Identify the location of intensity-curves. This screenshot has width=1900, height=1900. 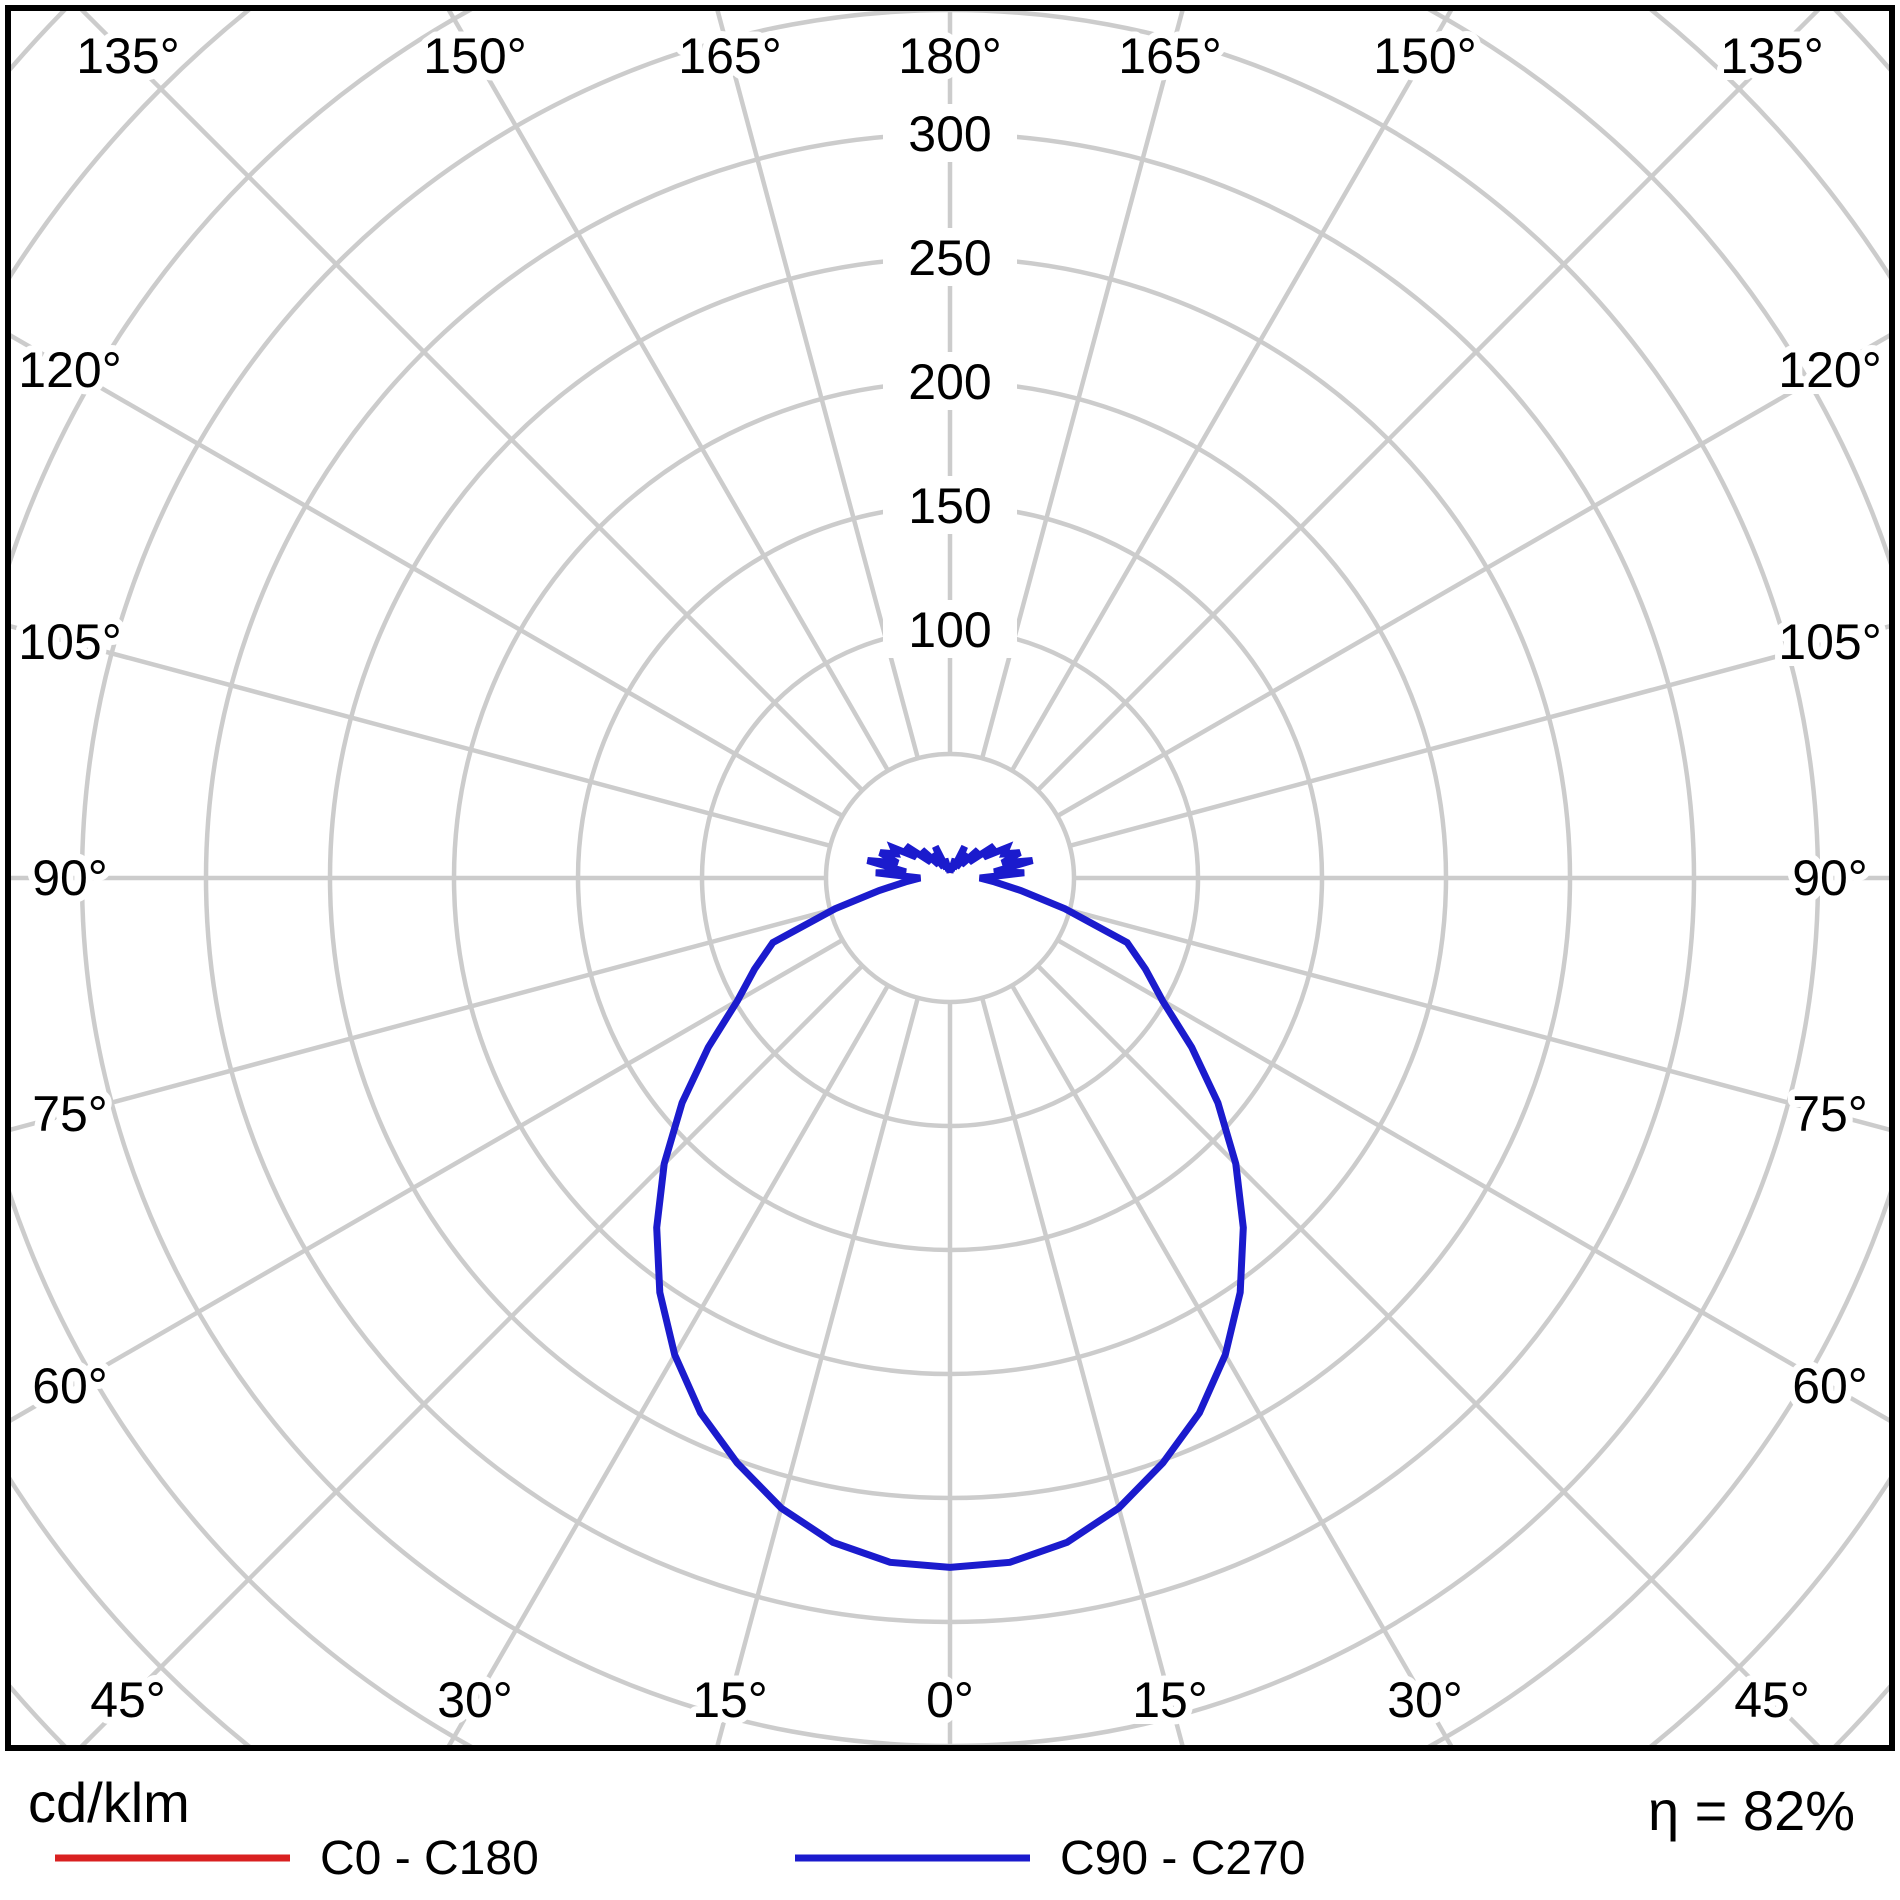
(950, 1206).